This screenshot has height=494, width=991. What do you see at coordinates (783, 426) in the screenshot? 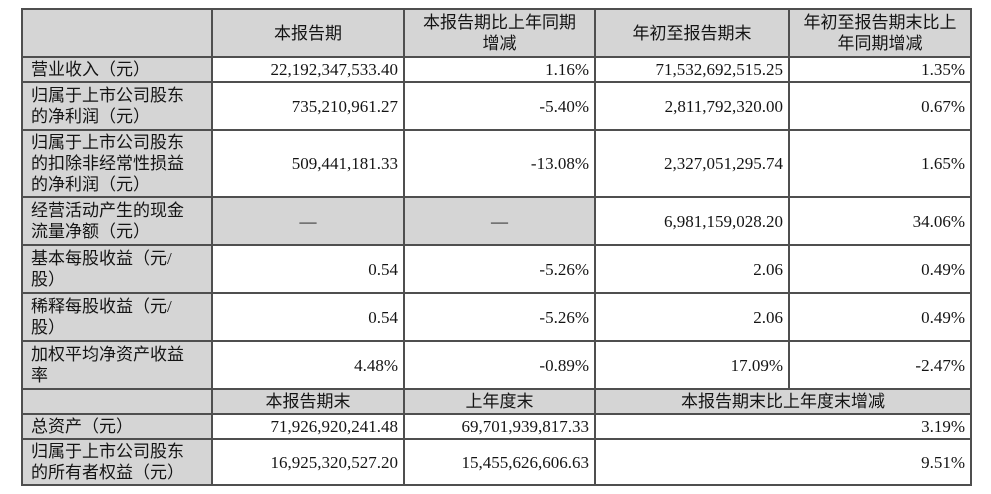
I see `period-end-change-value: 3.19%` at bounding box center [783, 426].